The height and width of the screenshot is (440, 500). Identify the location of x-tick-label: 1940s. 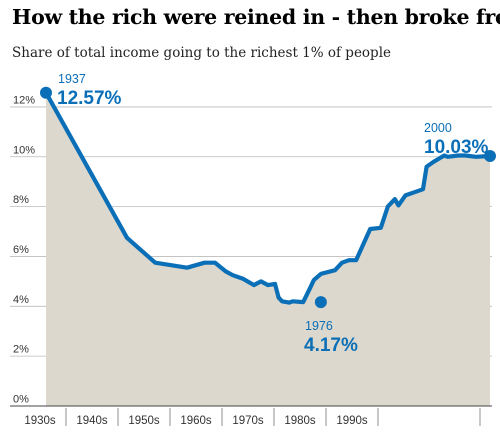
(92, 421).